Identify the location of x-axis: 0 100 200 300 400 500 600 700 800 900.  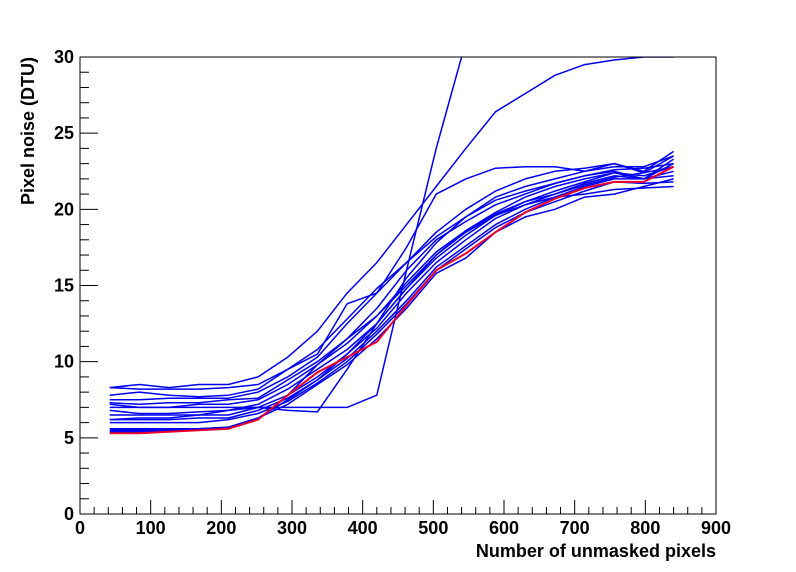
(403, 519).